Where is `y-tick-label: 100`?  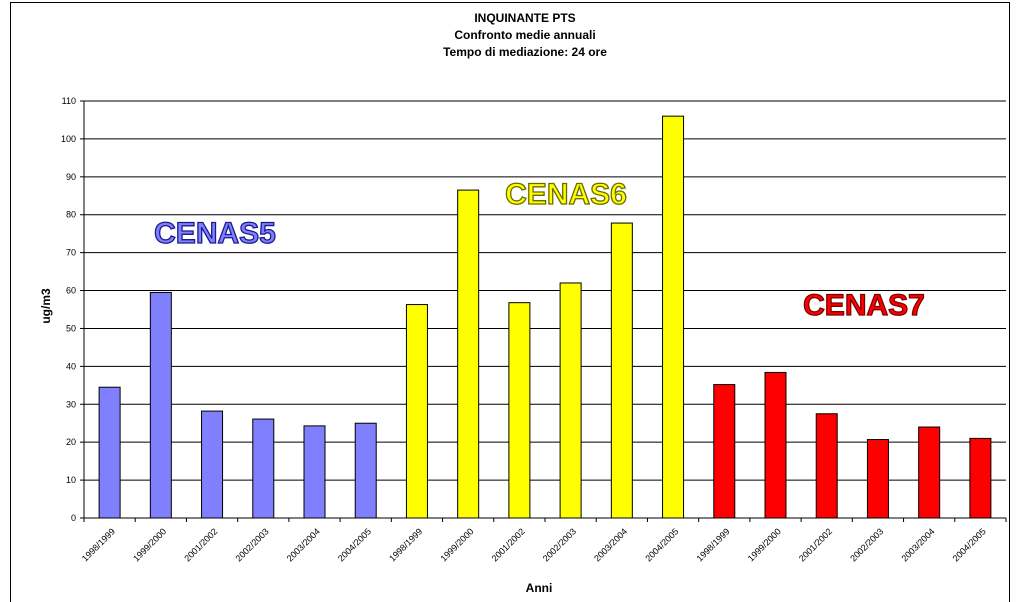
y-tick-label: 100 is located at coordinates (68, 139).